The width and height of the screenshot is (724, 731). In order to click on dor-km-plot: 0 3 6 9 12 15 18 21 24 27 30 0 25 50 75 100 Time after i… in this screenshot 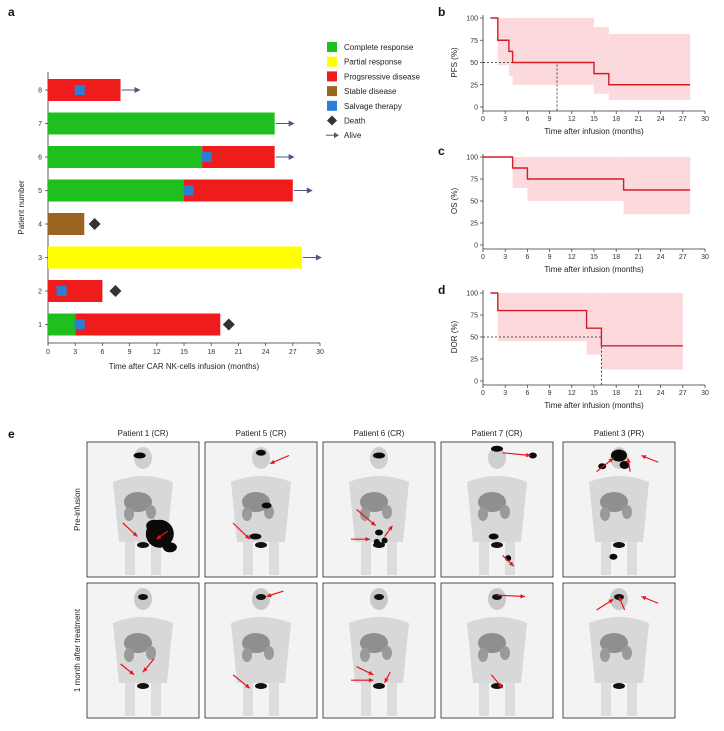, I will do `click(579, 350)`.